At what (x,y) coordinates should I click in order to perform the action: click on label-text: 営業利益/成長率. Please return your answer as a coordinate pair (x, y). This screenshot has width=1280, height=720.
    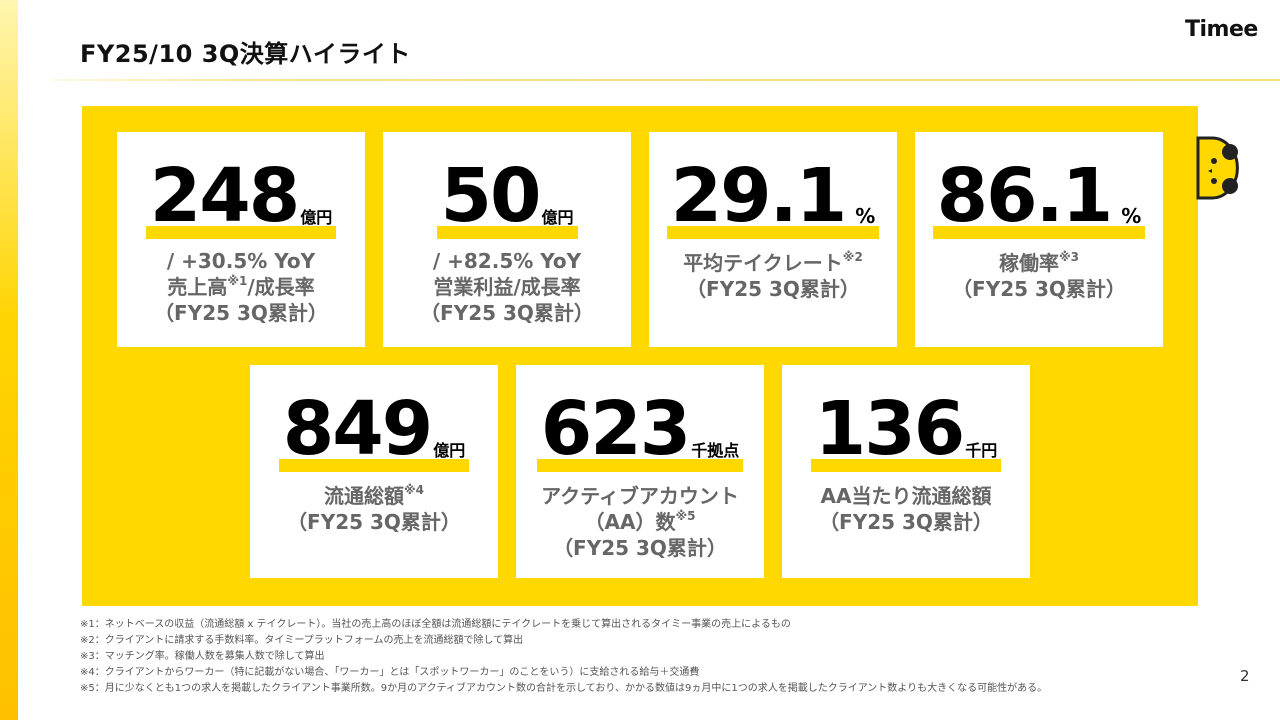
    Looking at the image, I should click on (507, 287).